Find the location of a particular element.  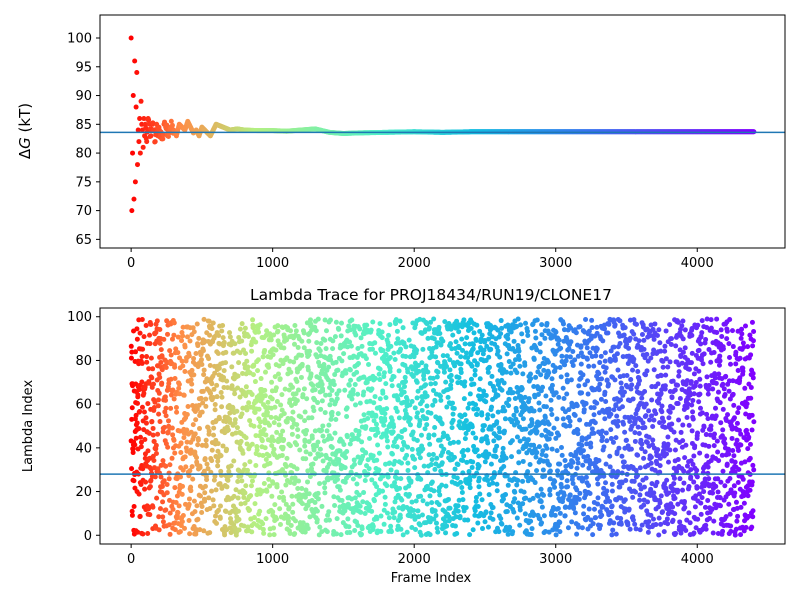

delta-g-x-tick-label: 2000 is located at coordinates (414, 263).